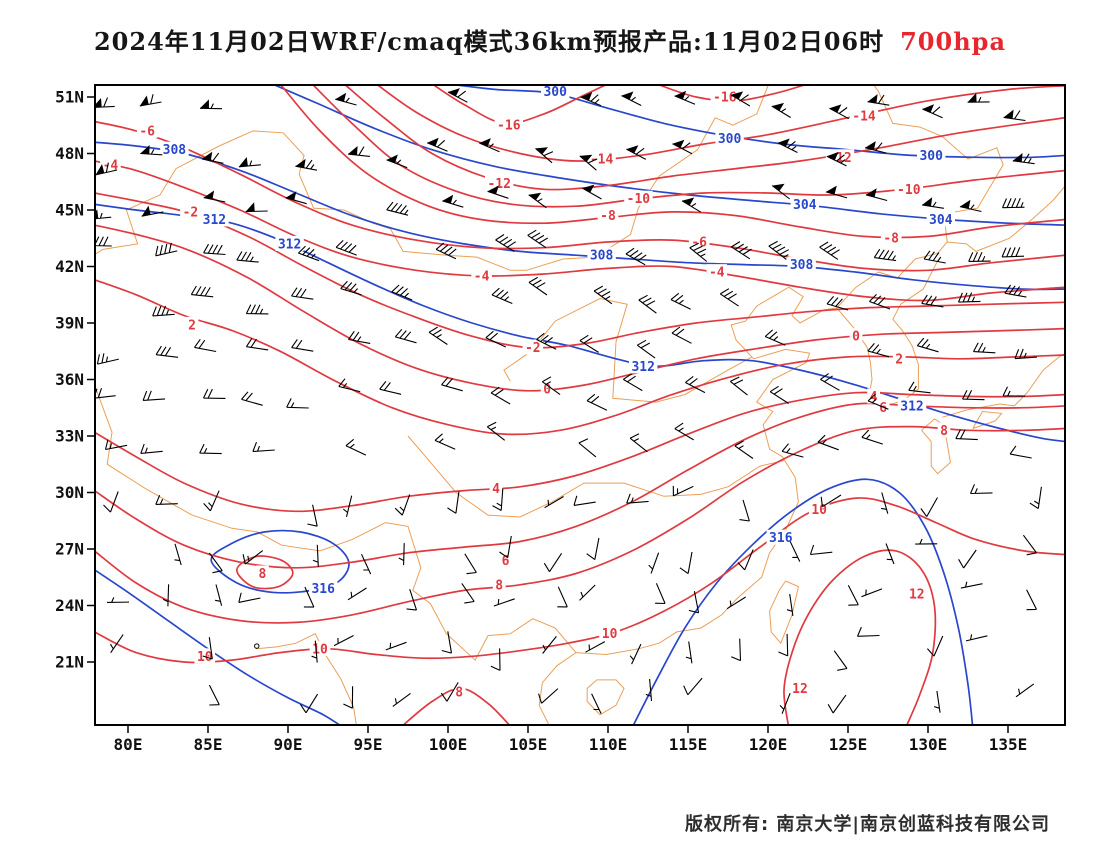 Image resolution: width=1100 pixels, height=850 pixels. Describe the element at coordinates (768, 744) in the screenshot. I see `x-tick-label: 120E` at that location.